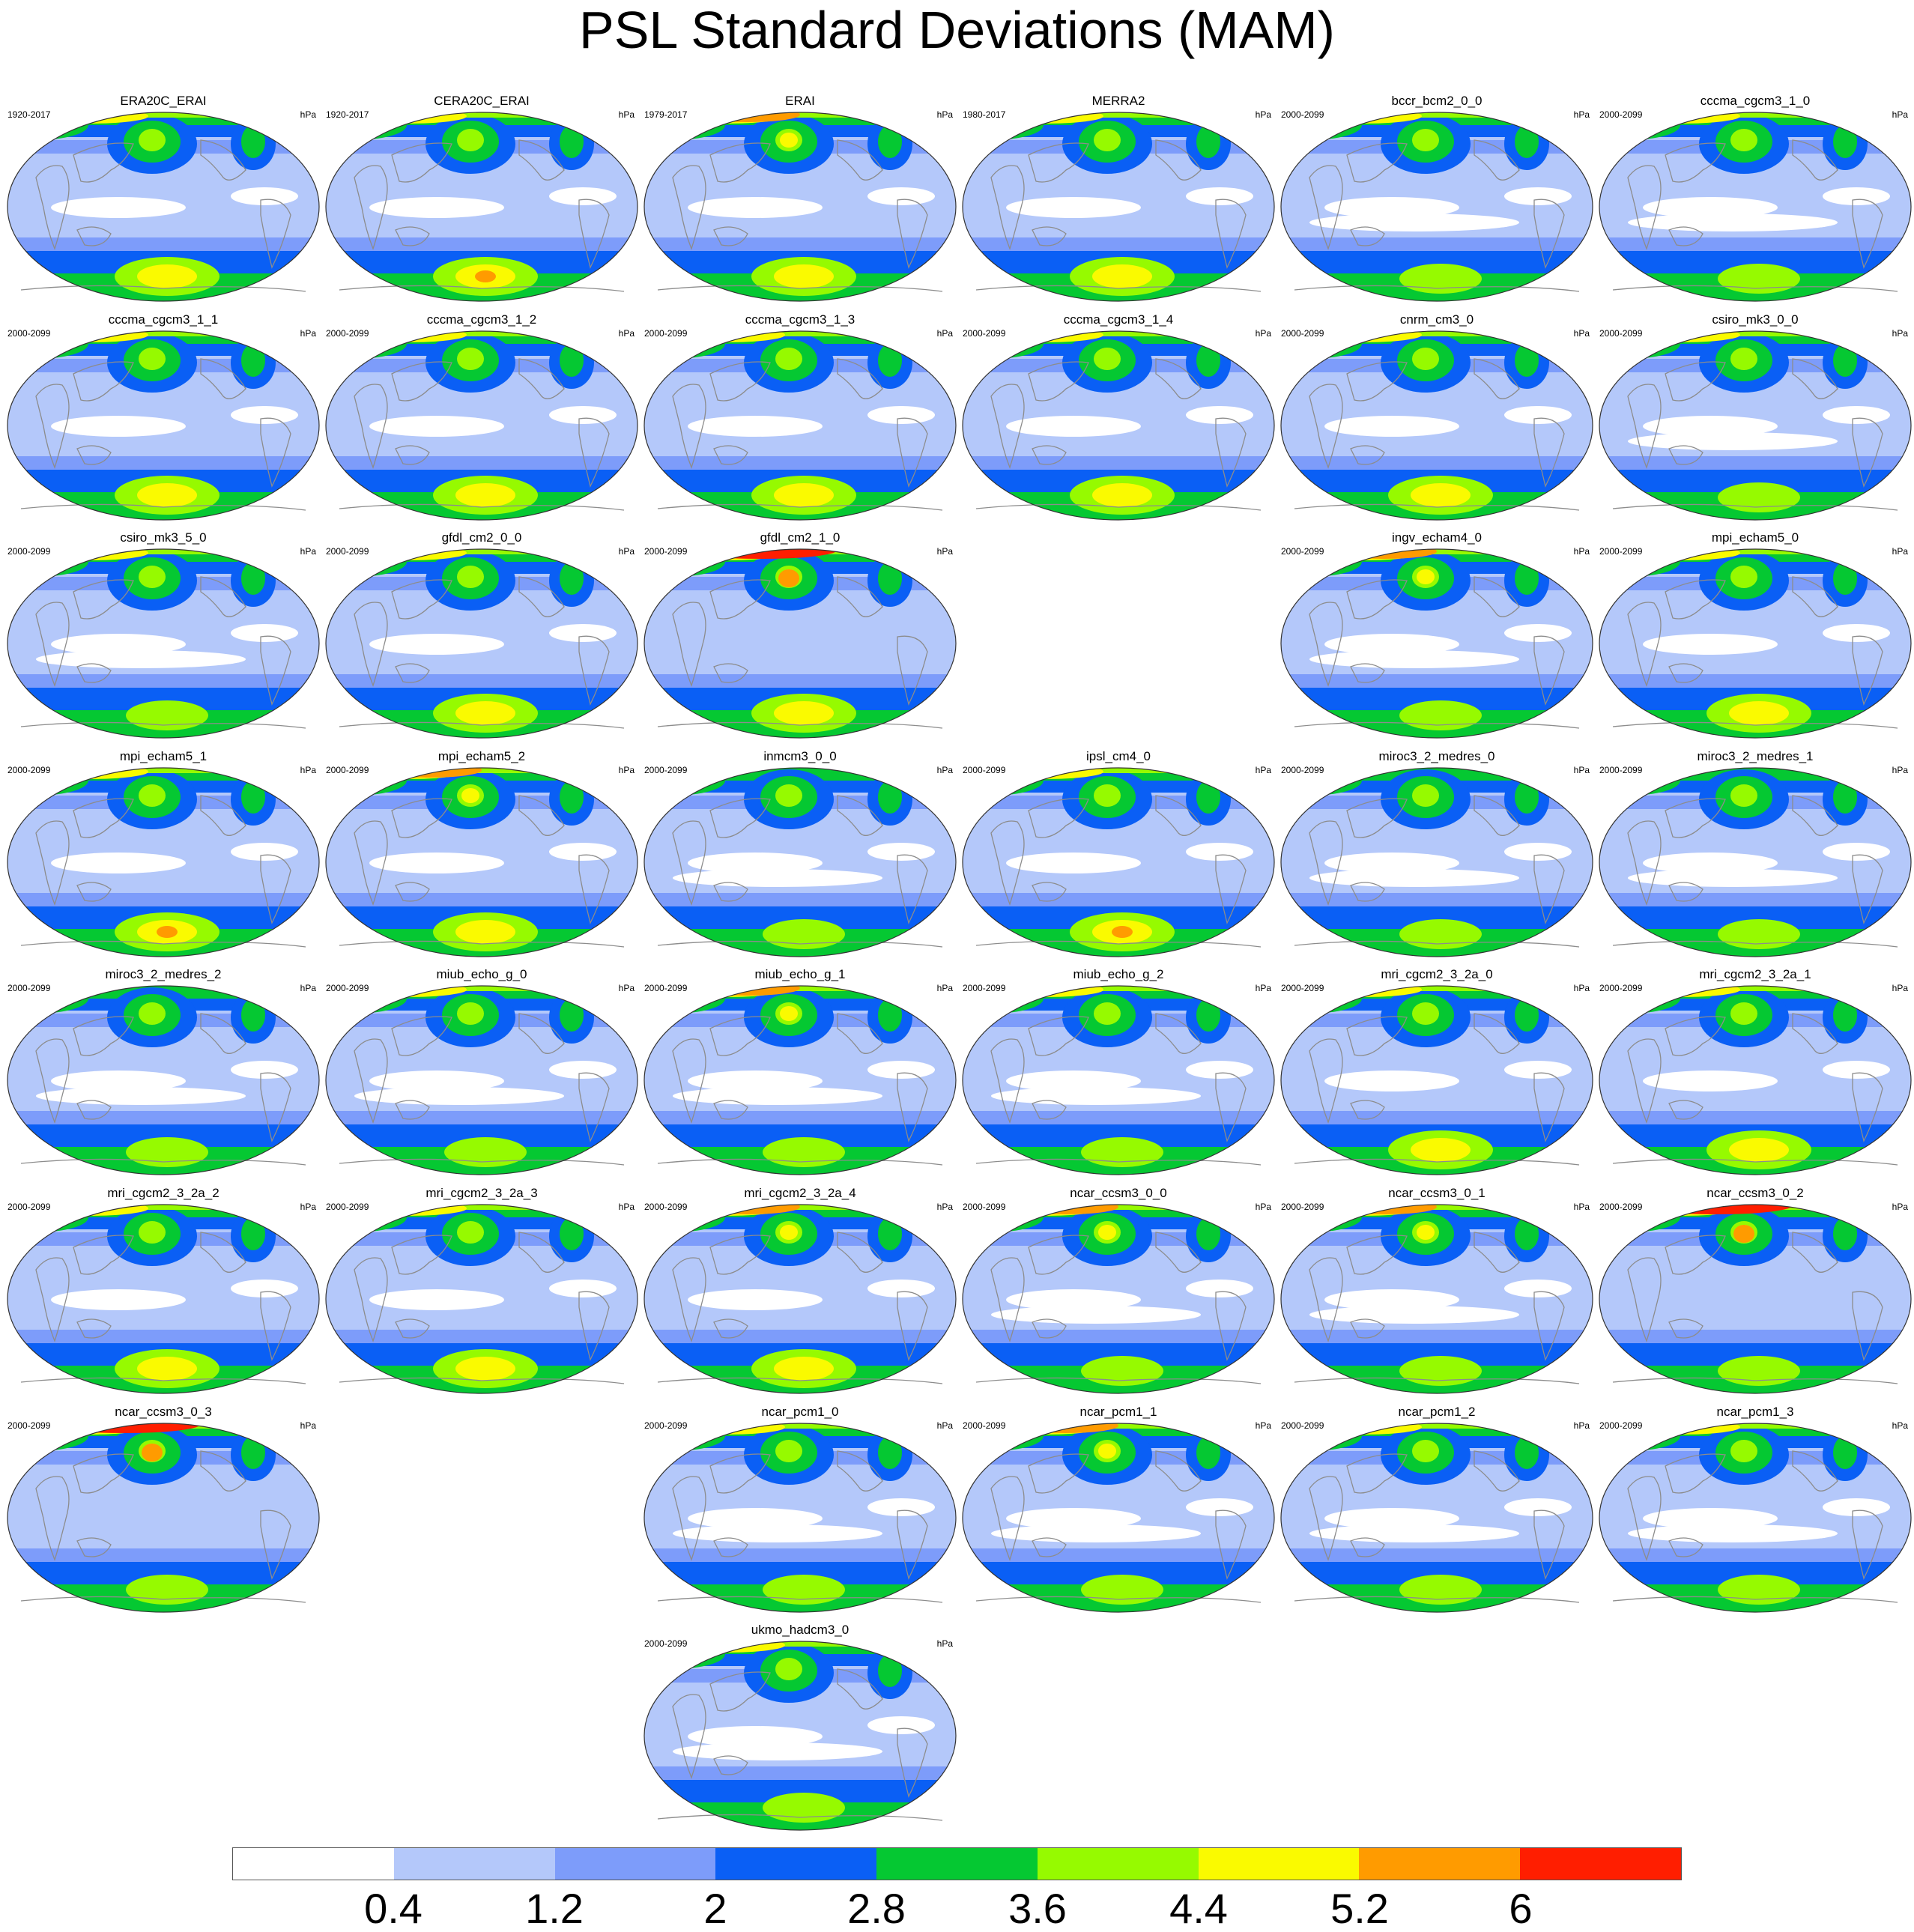 Image resolution: width=1914 pixels, height=1932 pixels. I want to click on map-panel: ncar_pcm1_2 2000-2099 hPa, so click(1437, 1510).